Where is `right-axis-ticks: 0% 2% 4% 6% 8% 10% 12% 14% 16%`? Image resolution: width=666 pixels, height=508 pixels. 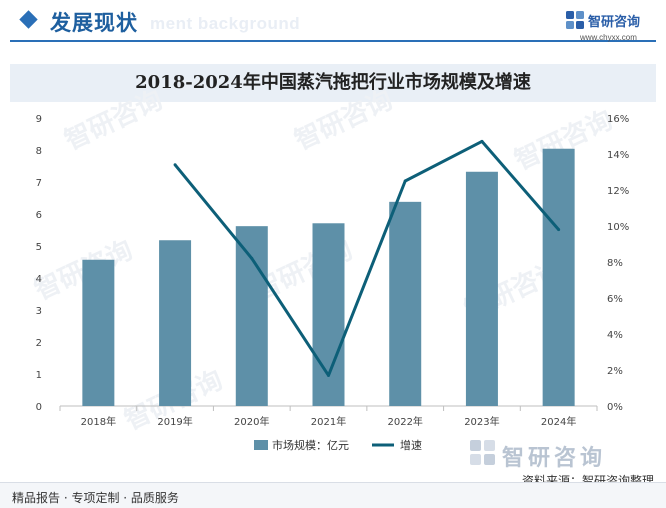 right-axis-ticks: 0% 2% 4% 6% 8% 10% 12% 14% 16% is located at coordinates (618, 263).